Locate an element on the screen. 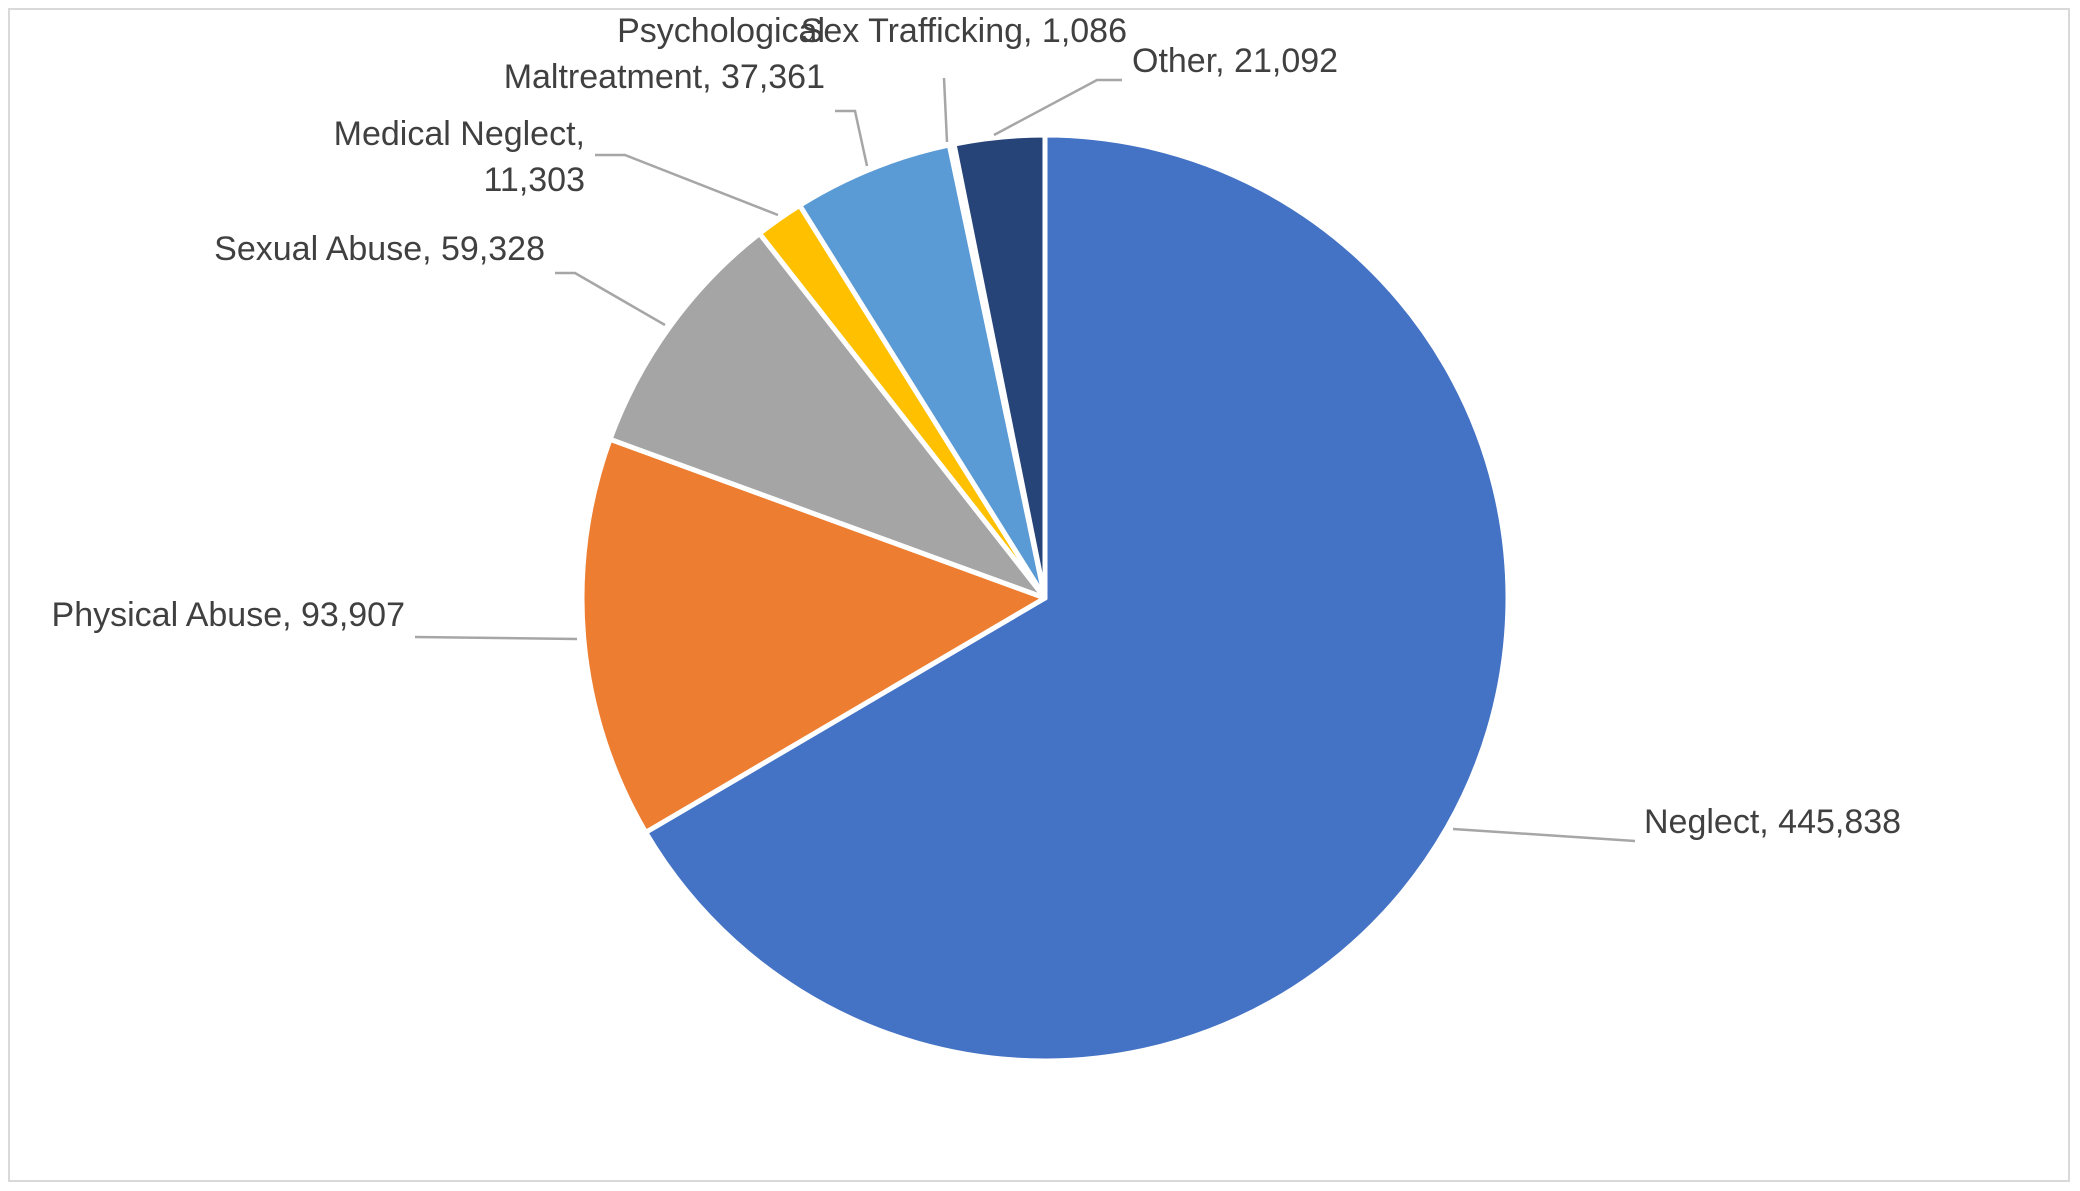  leader-line-neglect is located at coordinates (1544, 835).